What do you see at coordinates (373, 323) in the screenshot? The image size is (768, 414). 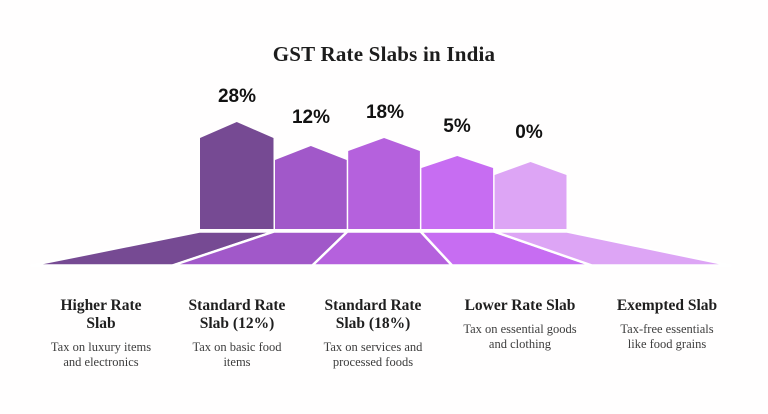 I see `heading-line: Slab (18%)` at bounding box center [373, 323].